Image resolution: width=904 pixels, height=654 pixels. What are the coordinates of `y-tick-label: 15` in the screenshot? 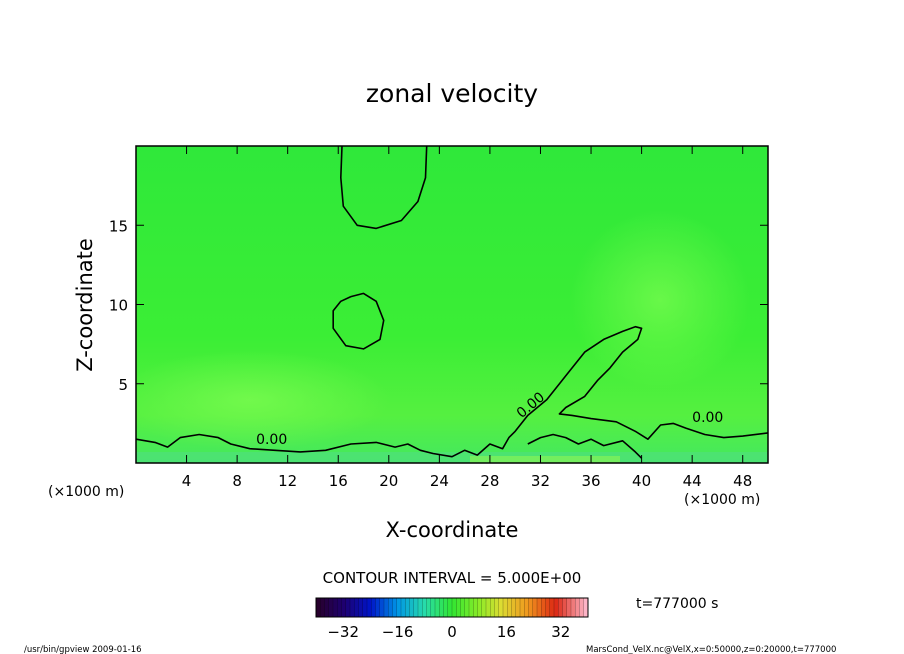 It's located at (118, 226).